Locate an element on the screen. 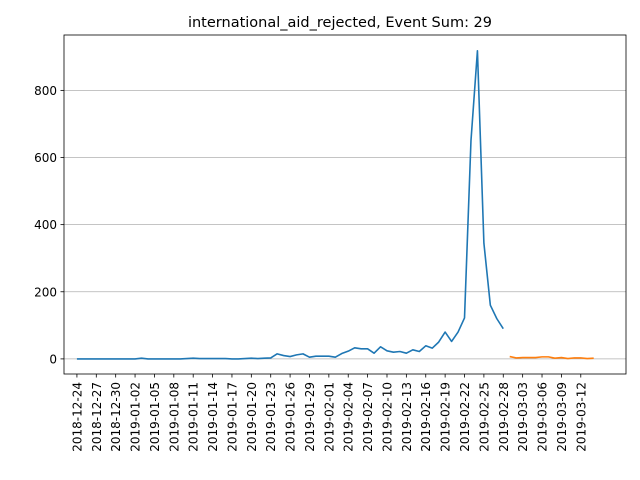  x-tick-label: 2019-02-16 is located at coordinates (426, 417).